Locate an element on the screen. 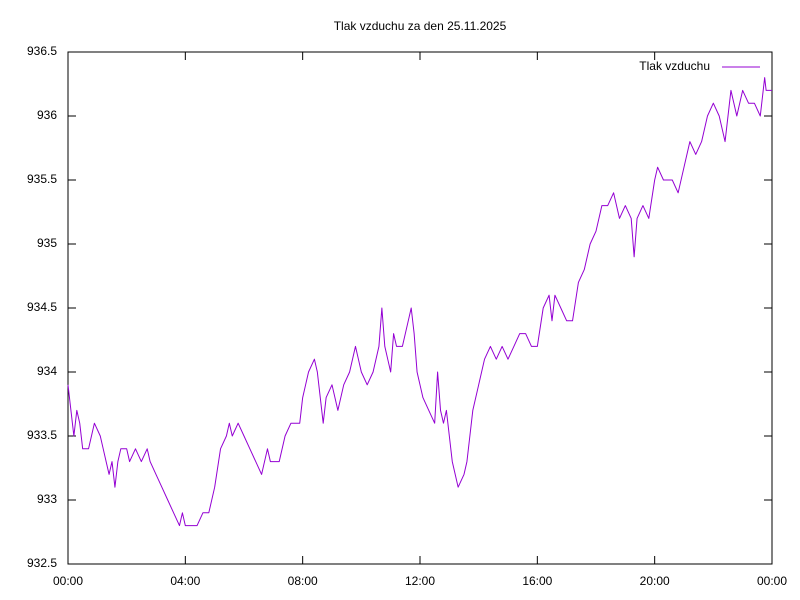 The image size is (800, 600). y-tick-label: 934 is located at coordinates (47, 371).